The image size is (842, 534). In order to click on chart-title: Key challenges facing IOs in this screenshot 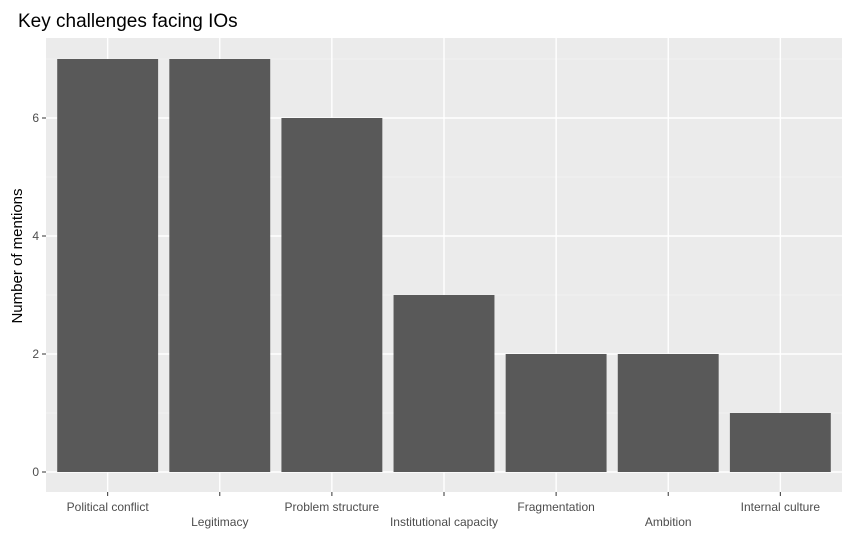, I will do `click(128, 21)`.